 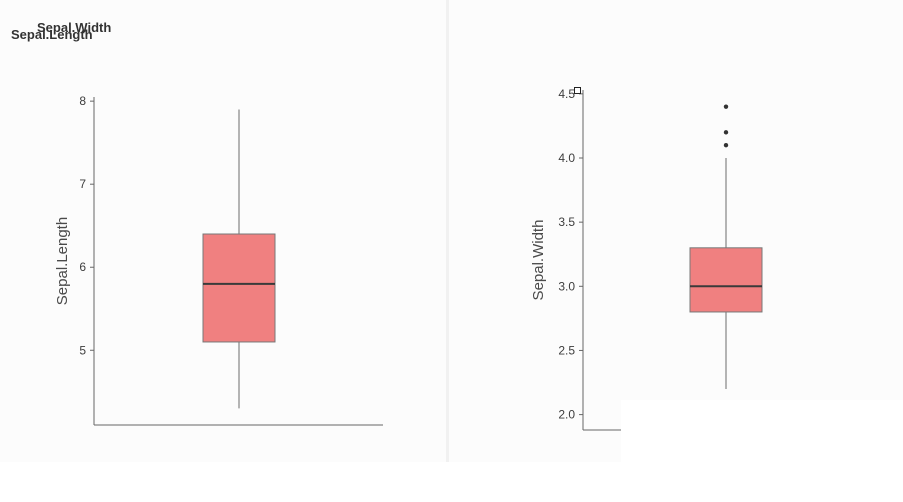 What do you see at coordinates (566, 158) in the screenshot?
I see `y-tick-label: 4.0` at bounding box center [566, 158].